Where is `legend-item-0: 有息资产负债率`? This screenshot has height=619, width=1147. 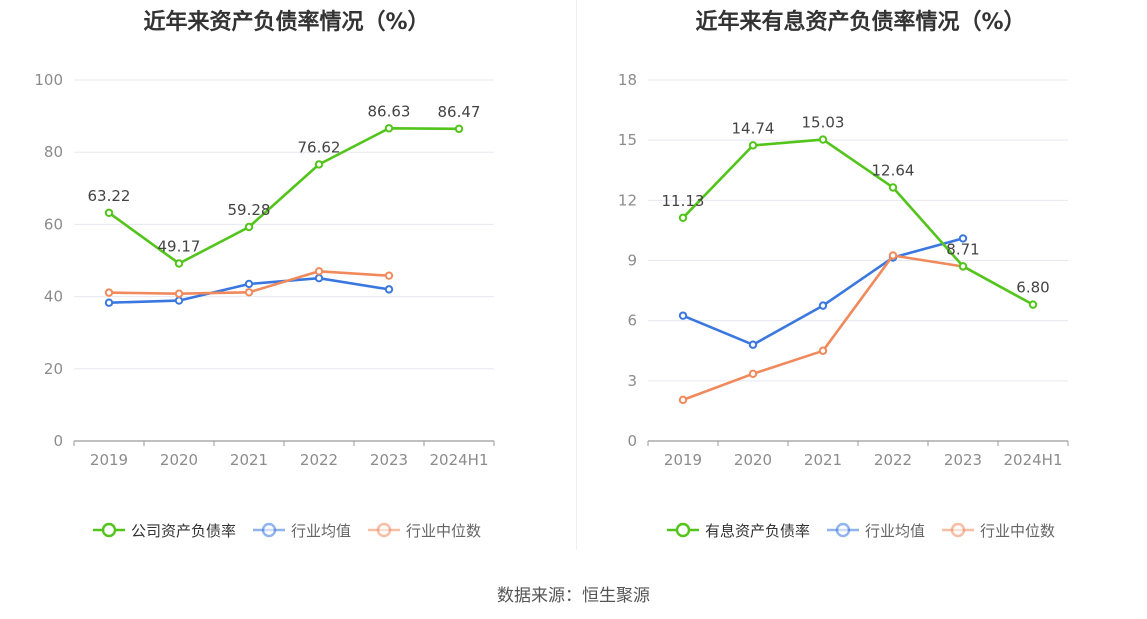
legend-item-0: 有息资产负债率 is located at coordinates (738, 530).